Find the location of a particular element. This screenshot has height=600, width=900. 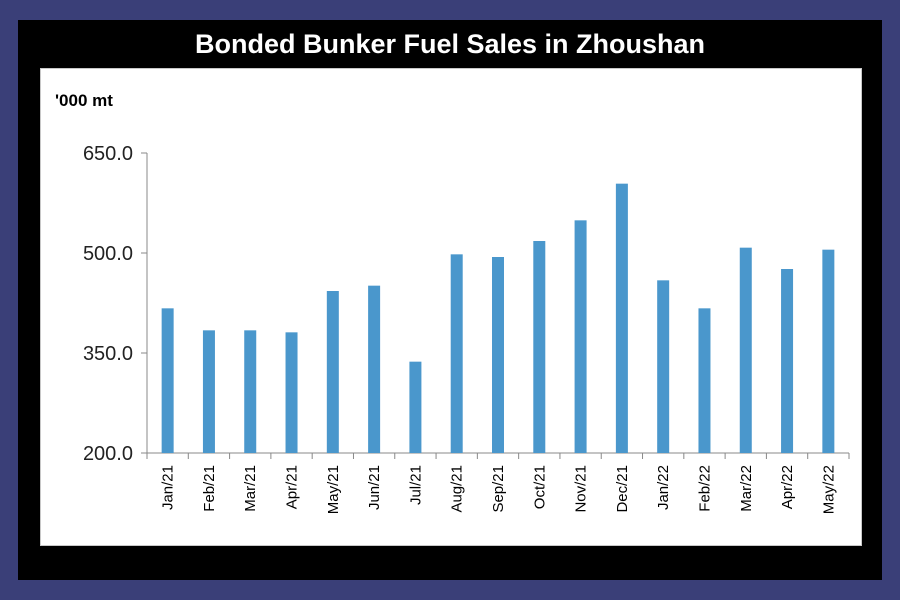

x-tick-label: Jan/21 is located at coordinates (168, 487).